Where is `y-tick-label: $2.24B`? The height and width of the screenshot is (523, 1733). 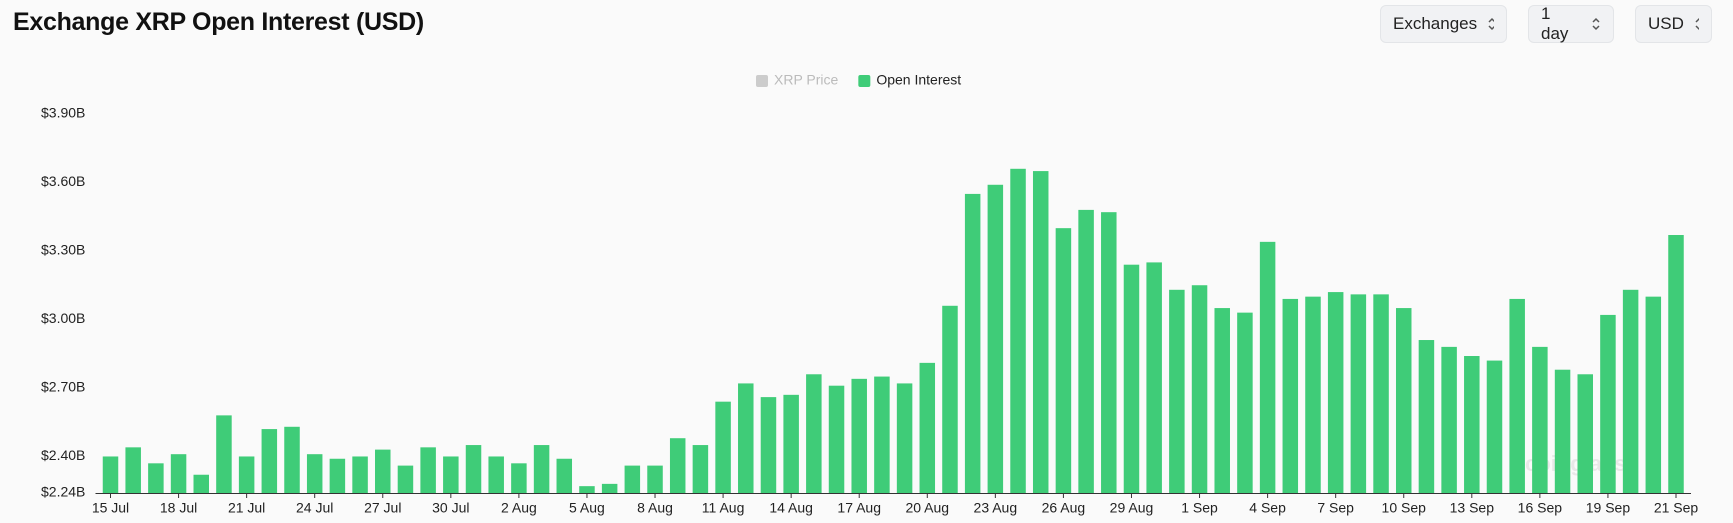 y-tick-label: $2.24B is located at coordinates (63, 492).